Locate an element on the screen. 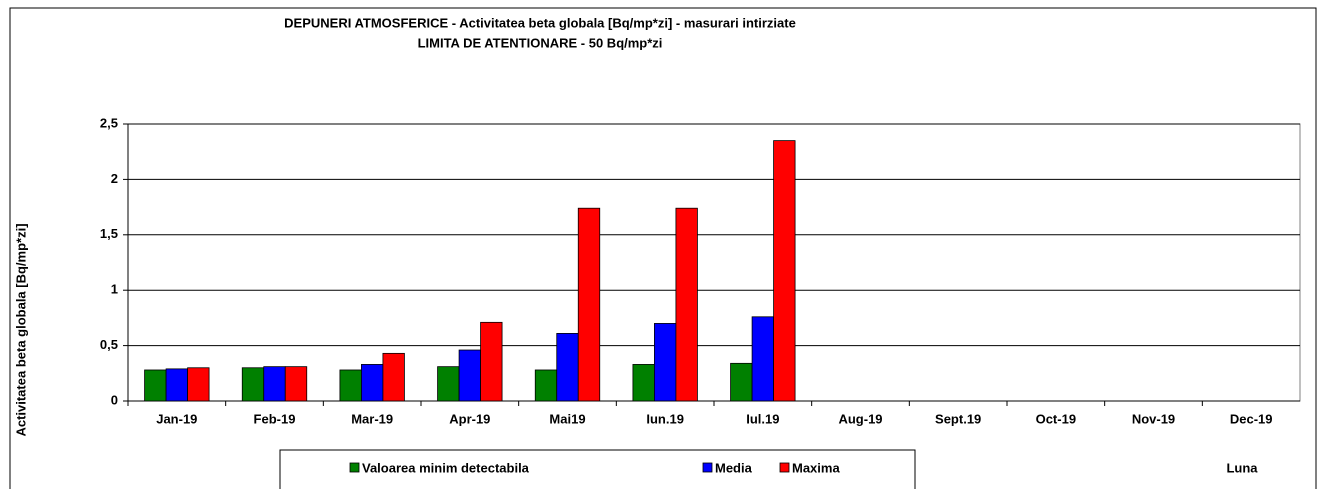  x-tick-label: Oct-19 is located at coordinates (1056, 418).